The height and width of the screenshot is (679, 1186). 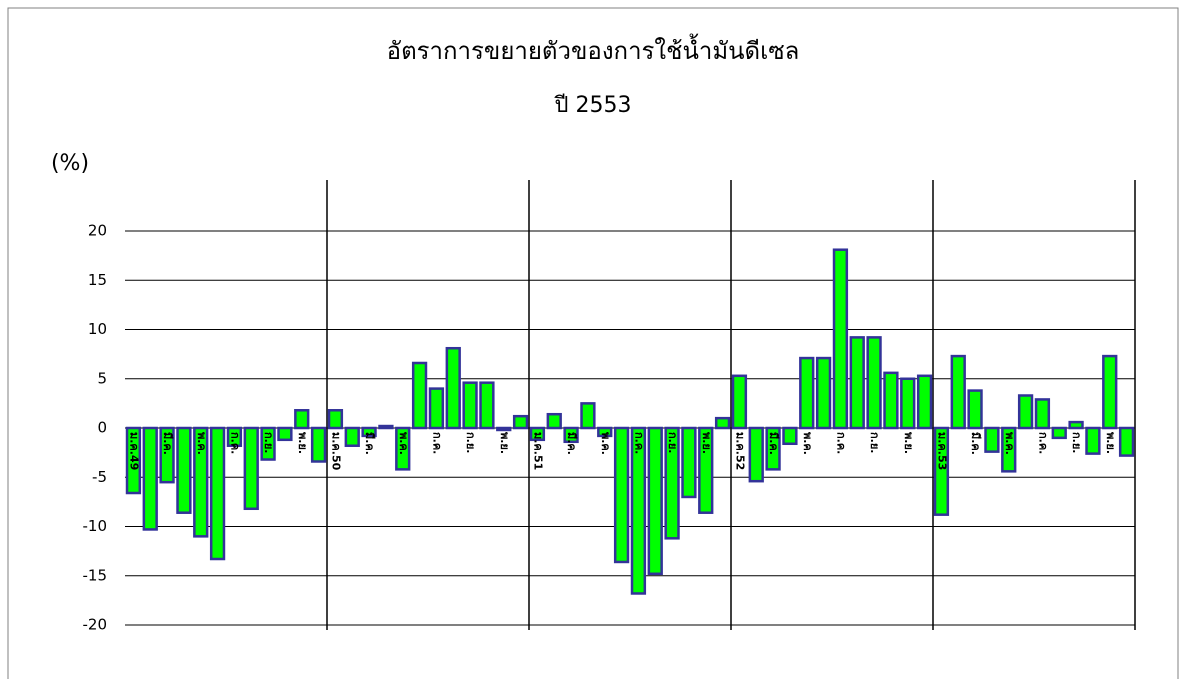 What do you see at coordinates (592, 105) in the screenshot?
I see `chart-subtitle: ปี 2553` at bounding box center [592, 105].